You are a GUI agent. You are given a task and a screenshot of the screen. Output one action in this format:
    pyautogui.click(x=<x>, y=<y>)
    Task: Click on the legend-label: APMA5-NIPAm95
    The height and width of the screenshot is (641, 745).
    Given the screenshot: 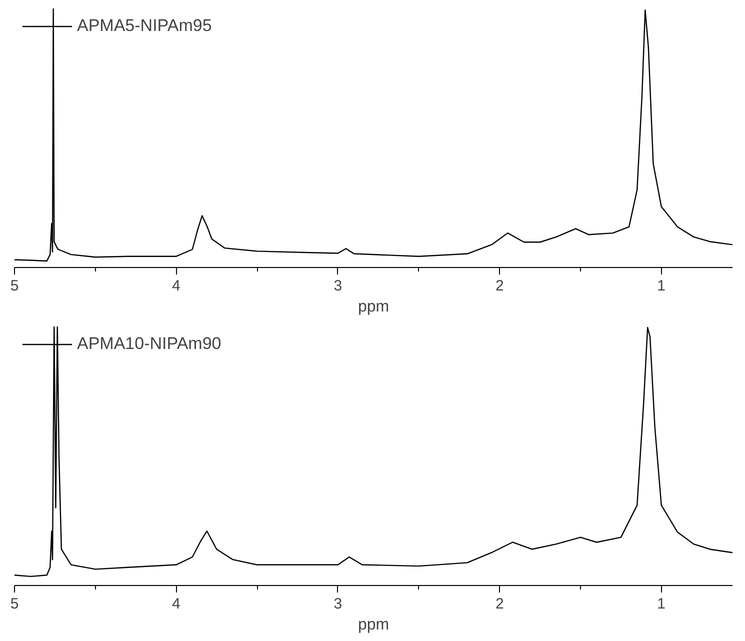 What is the action you would take?
    pyautogui.click(x=144, y=26)
    